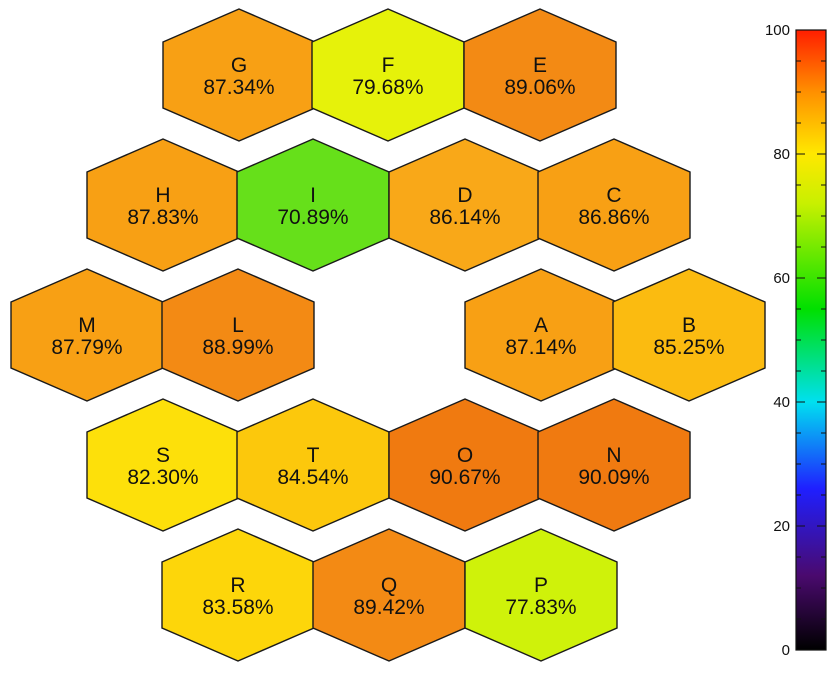 The width and height of the screenshot is (831, 698). Describe the element at coordinates (387, 87) in the screenshot. I see `segment-value: 79.68%` at that location.